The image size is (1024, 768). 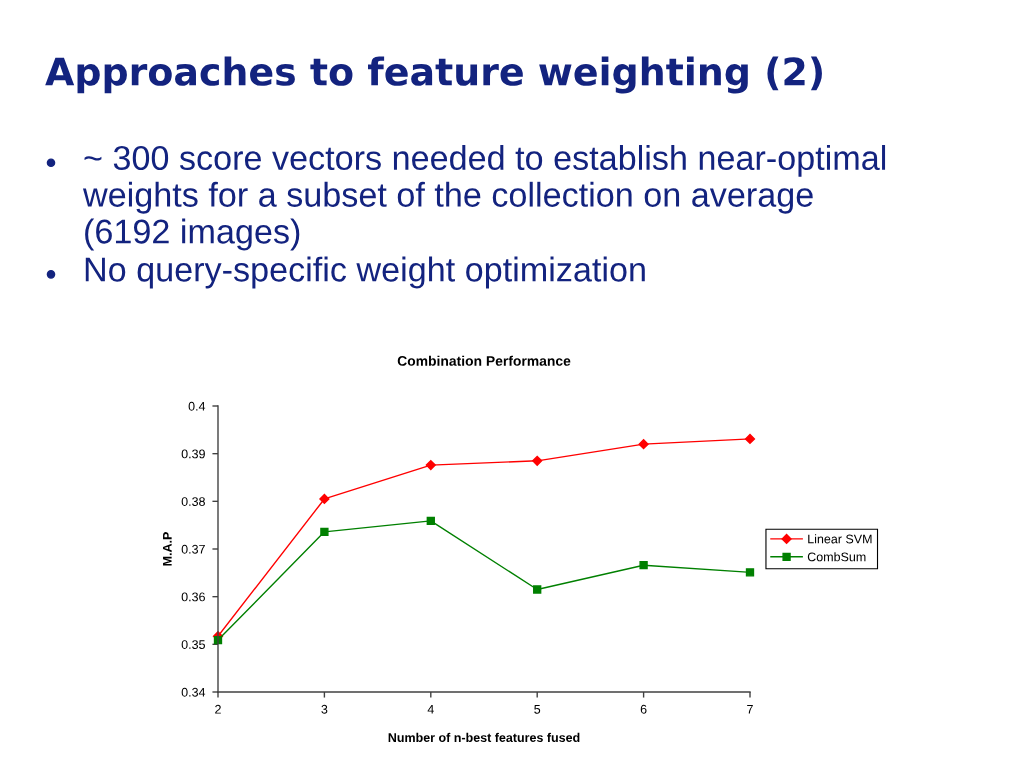 I want to click on x-tick-label: 3, so click(x=324, y=709).